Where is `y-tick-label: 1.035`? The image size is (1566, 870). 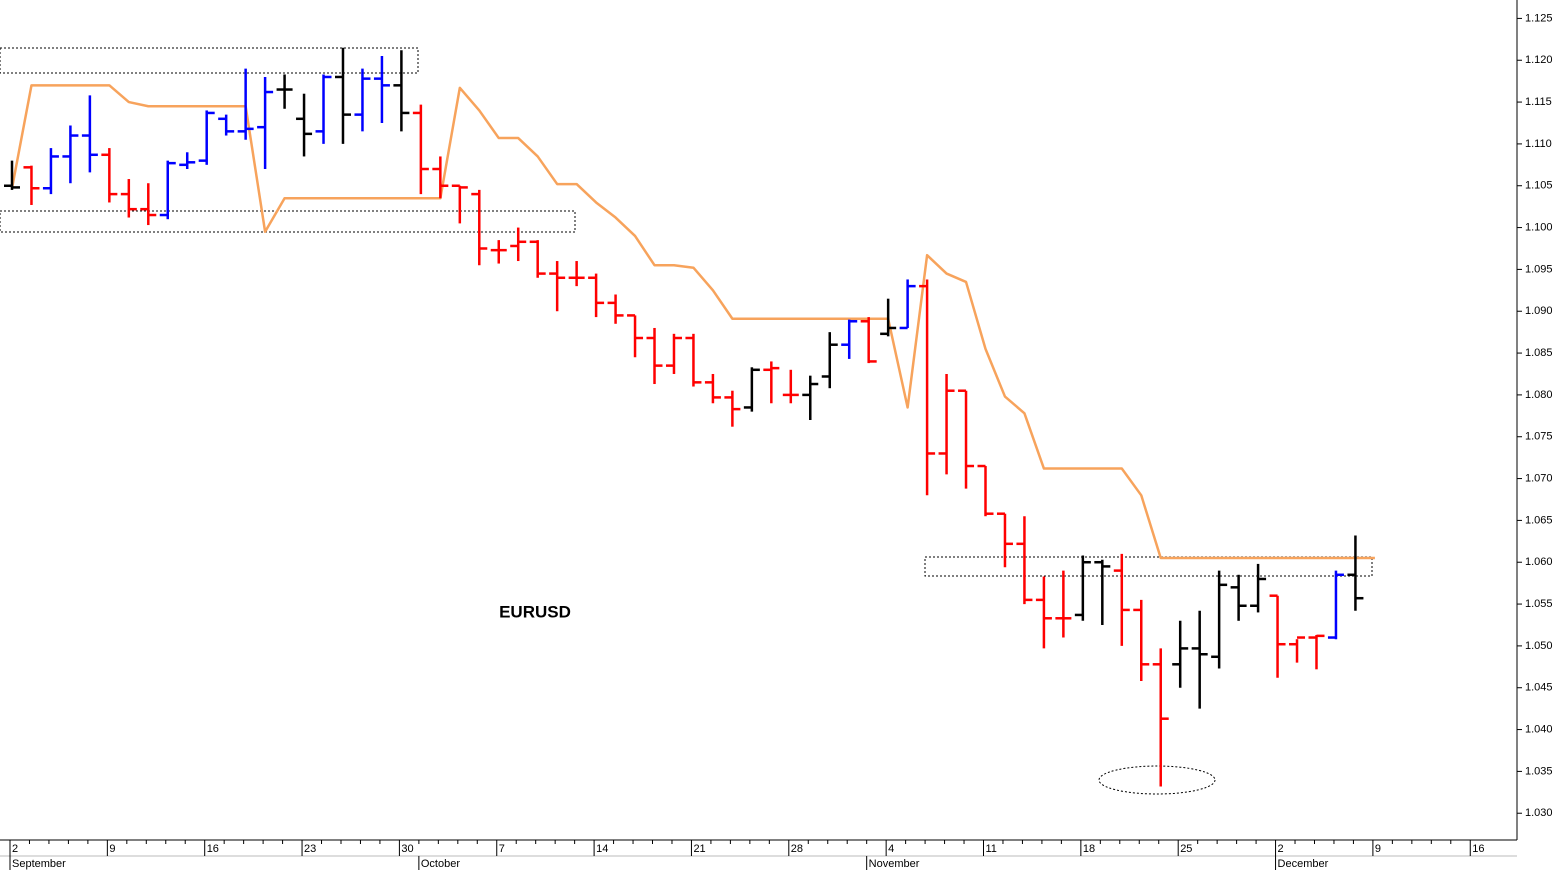 y-tick-label: 1.035 is located at coordinates (1539, 771).